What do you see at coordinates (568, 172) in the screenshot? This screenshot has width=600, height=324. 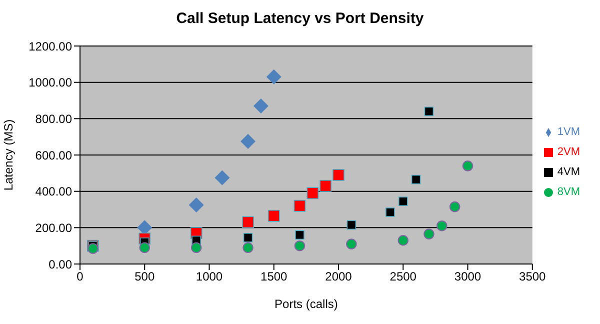 I see `legend-label: 4VM` at bounding box center [568, 172].